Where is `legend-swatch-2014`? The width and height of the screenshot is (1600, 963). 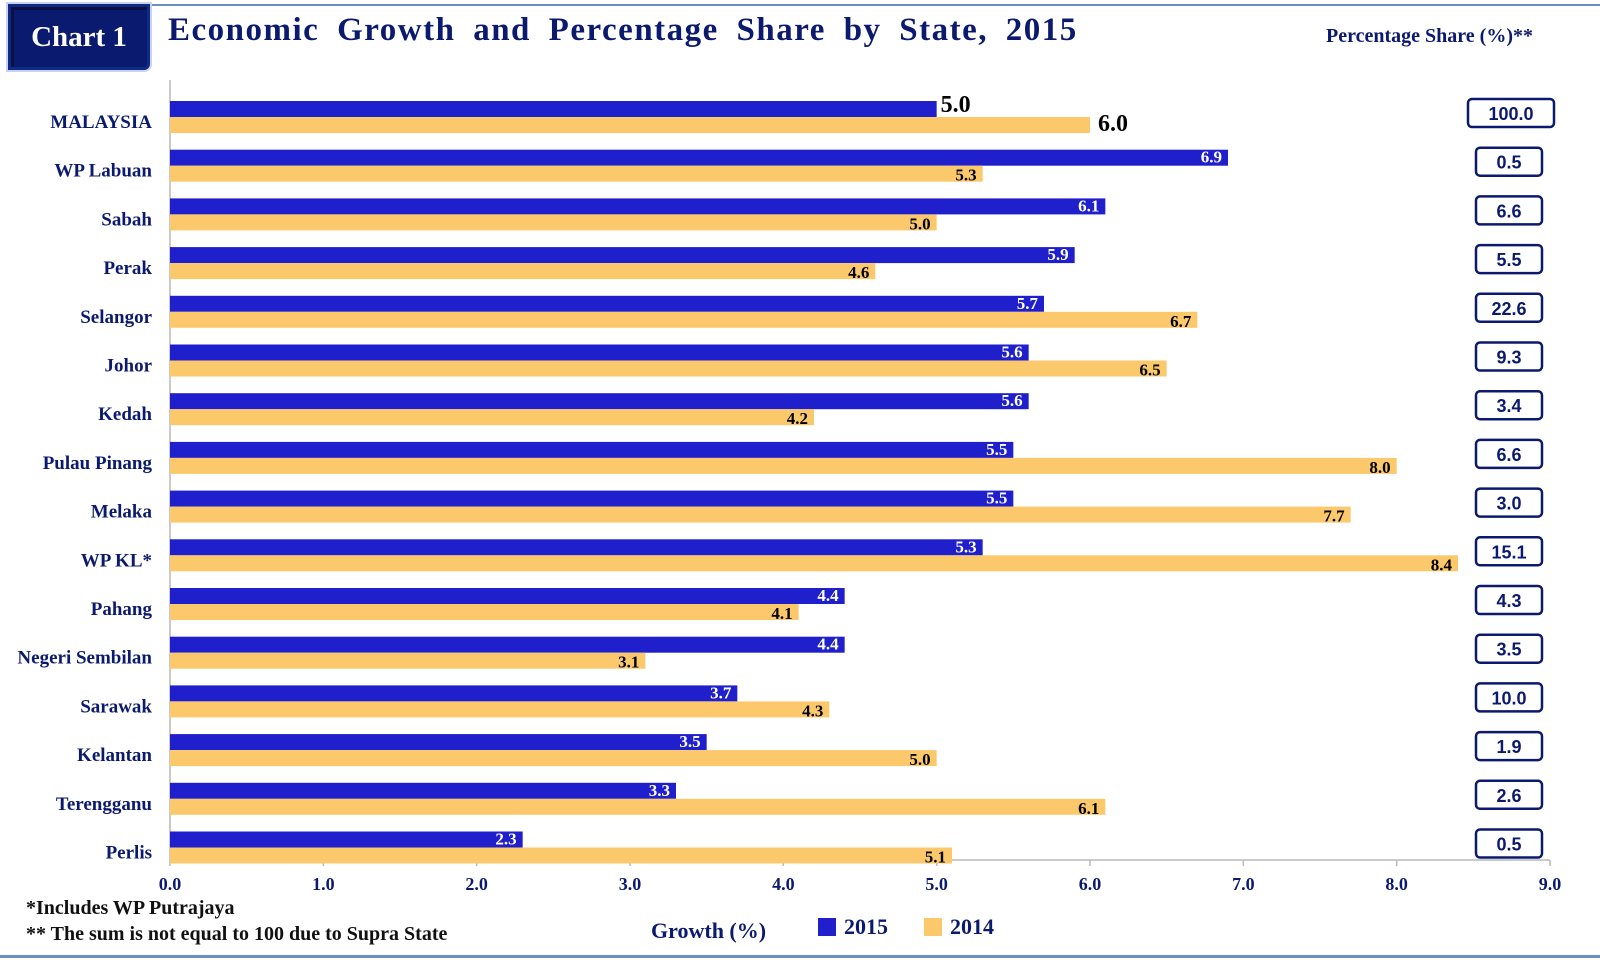 legend-swatch-2014 is located at coordinates (933, 927).